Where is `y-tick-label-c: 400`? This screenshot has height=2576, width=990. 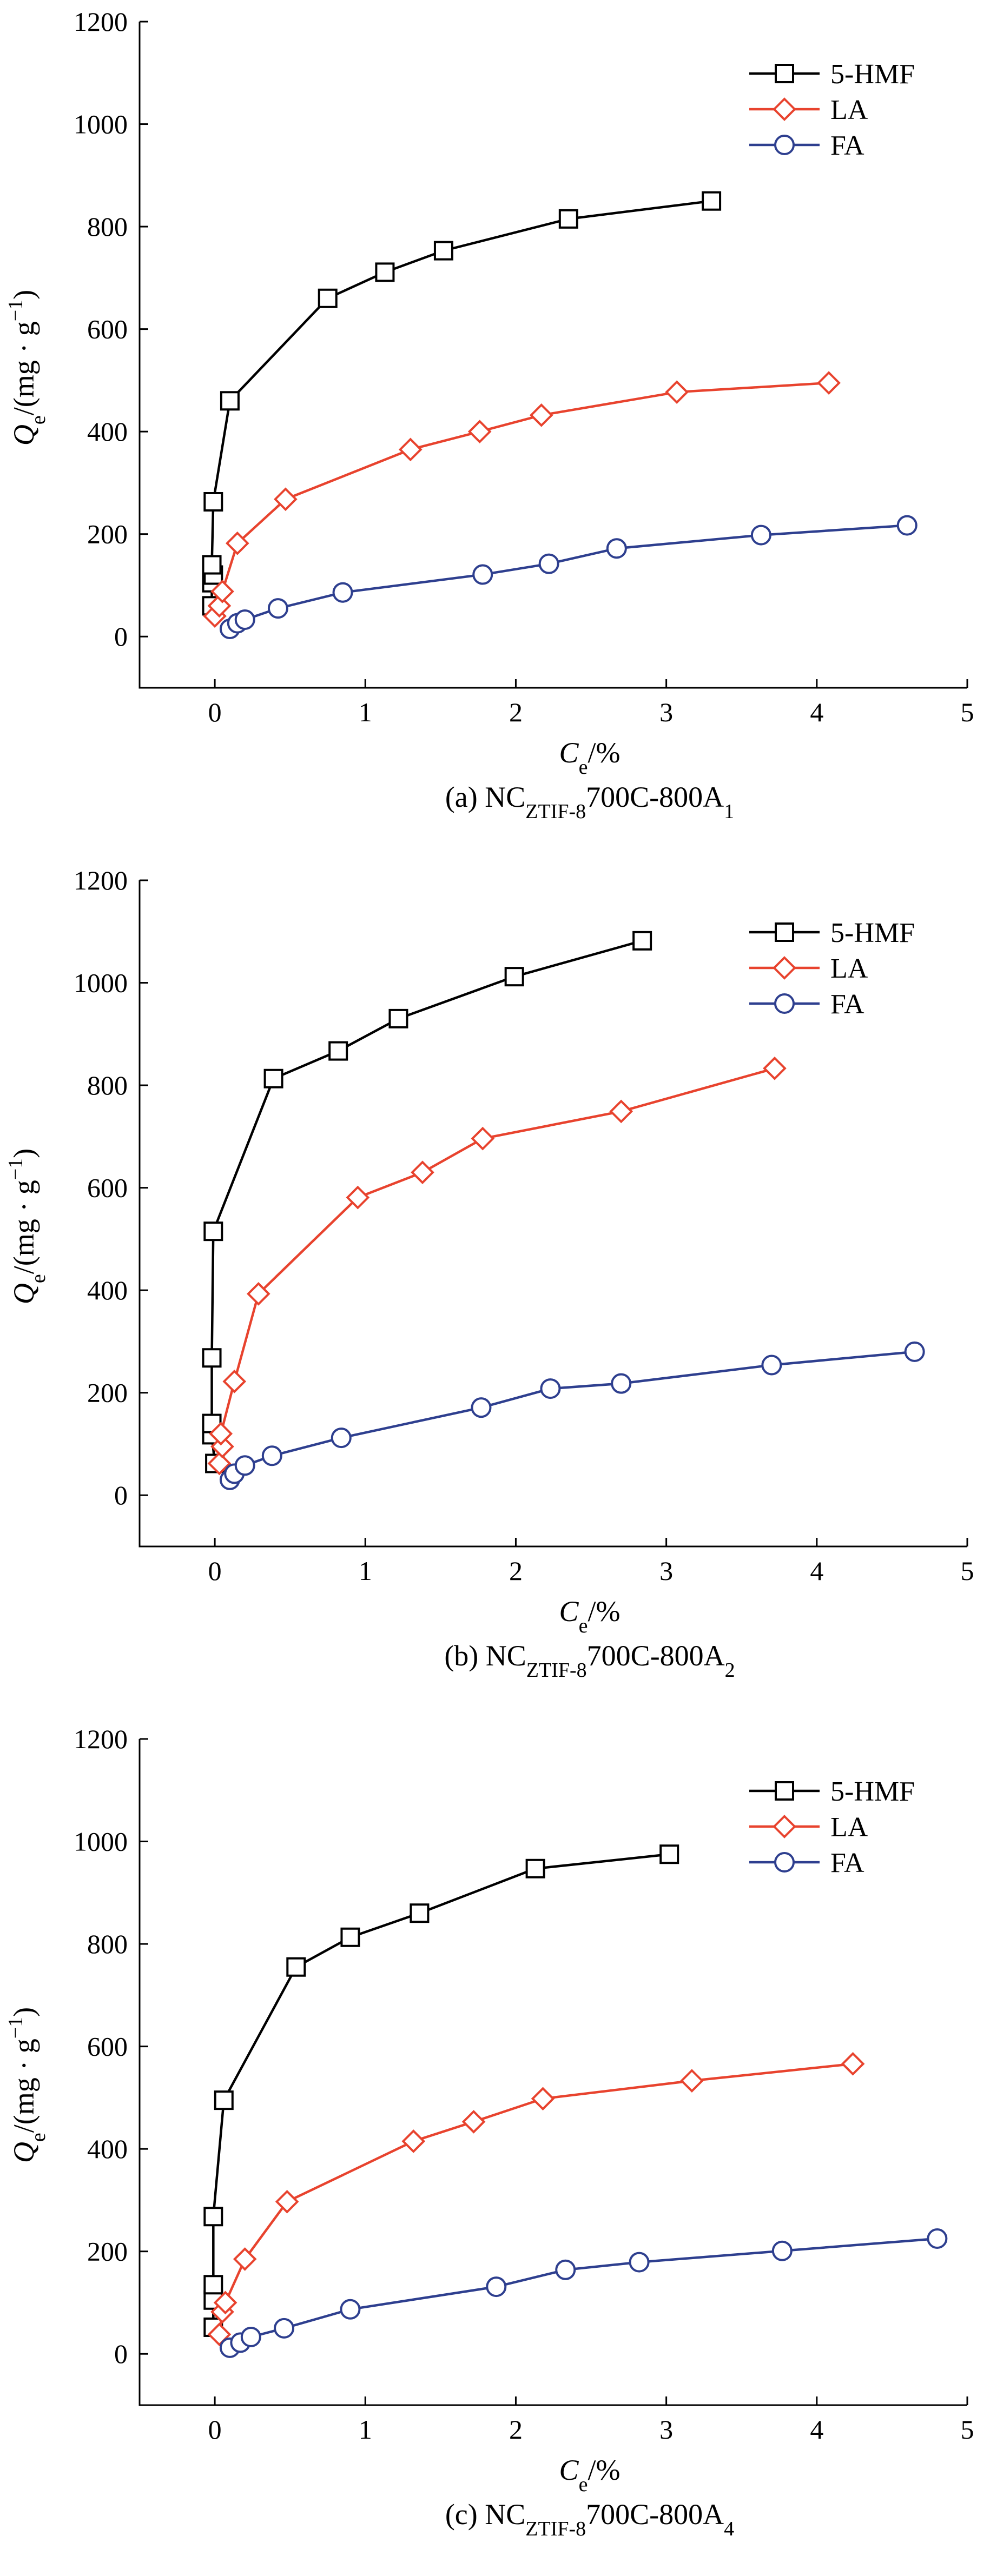 y-tick-label-c: 400 is located at coordinates (107, 2149).